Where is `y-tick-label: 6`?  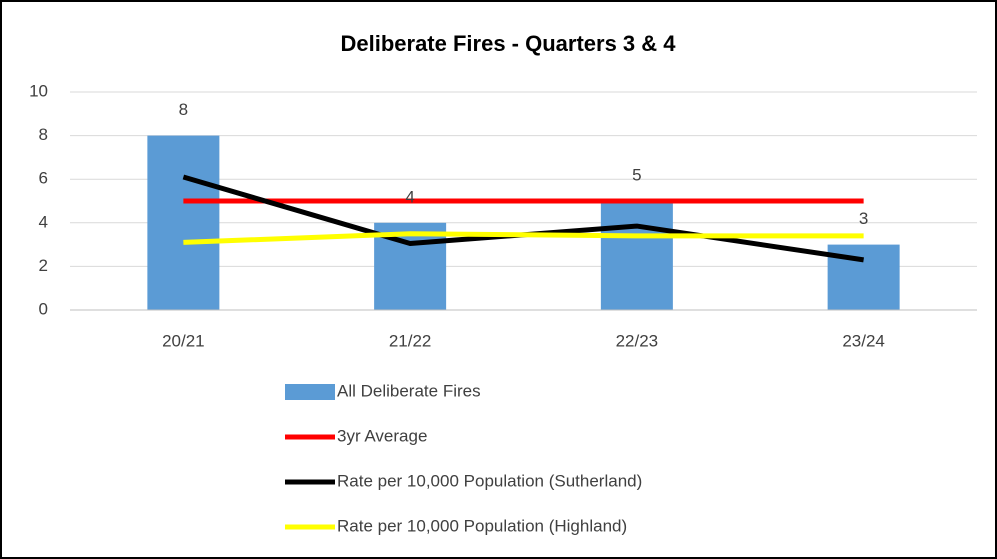
y-tick-label: 6 is located at coordinates (43, 178).